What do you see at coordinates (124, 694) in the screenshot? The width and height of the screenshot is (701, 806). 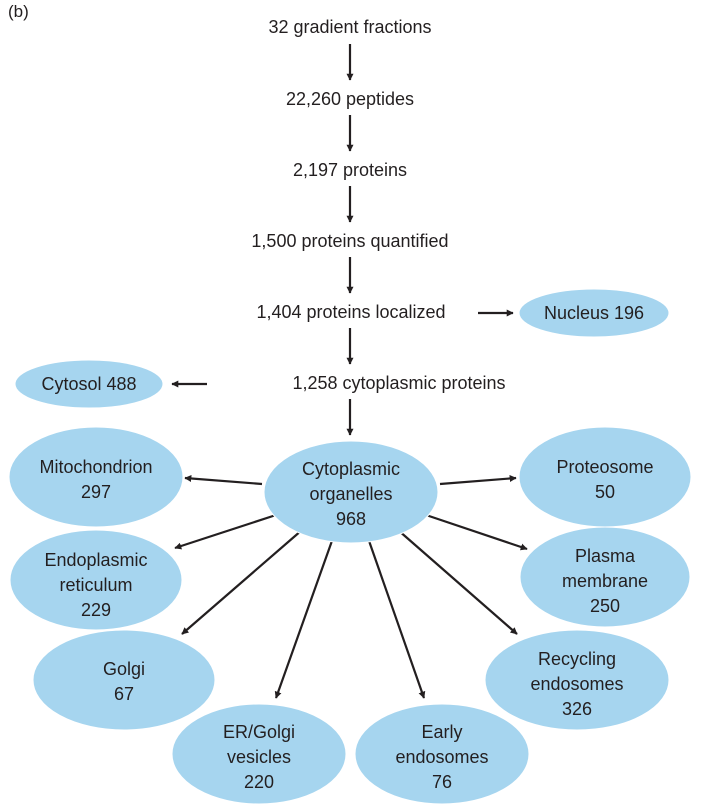 I see `golgi-line-2: 67` at bounding box center [124, 694].